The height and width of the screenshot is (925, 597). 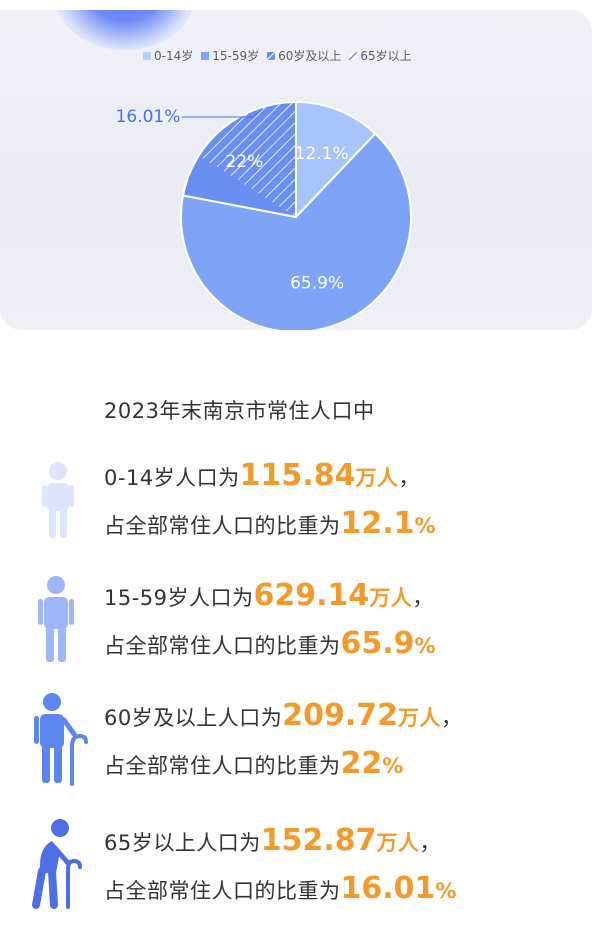 What do you see at coordinates (174, 56) in the screenshot?
I see `legend-label: 0-14岁` at bounding box center [174, 56].